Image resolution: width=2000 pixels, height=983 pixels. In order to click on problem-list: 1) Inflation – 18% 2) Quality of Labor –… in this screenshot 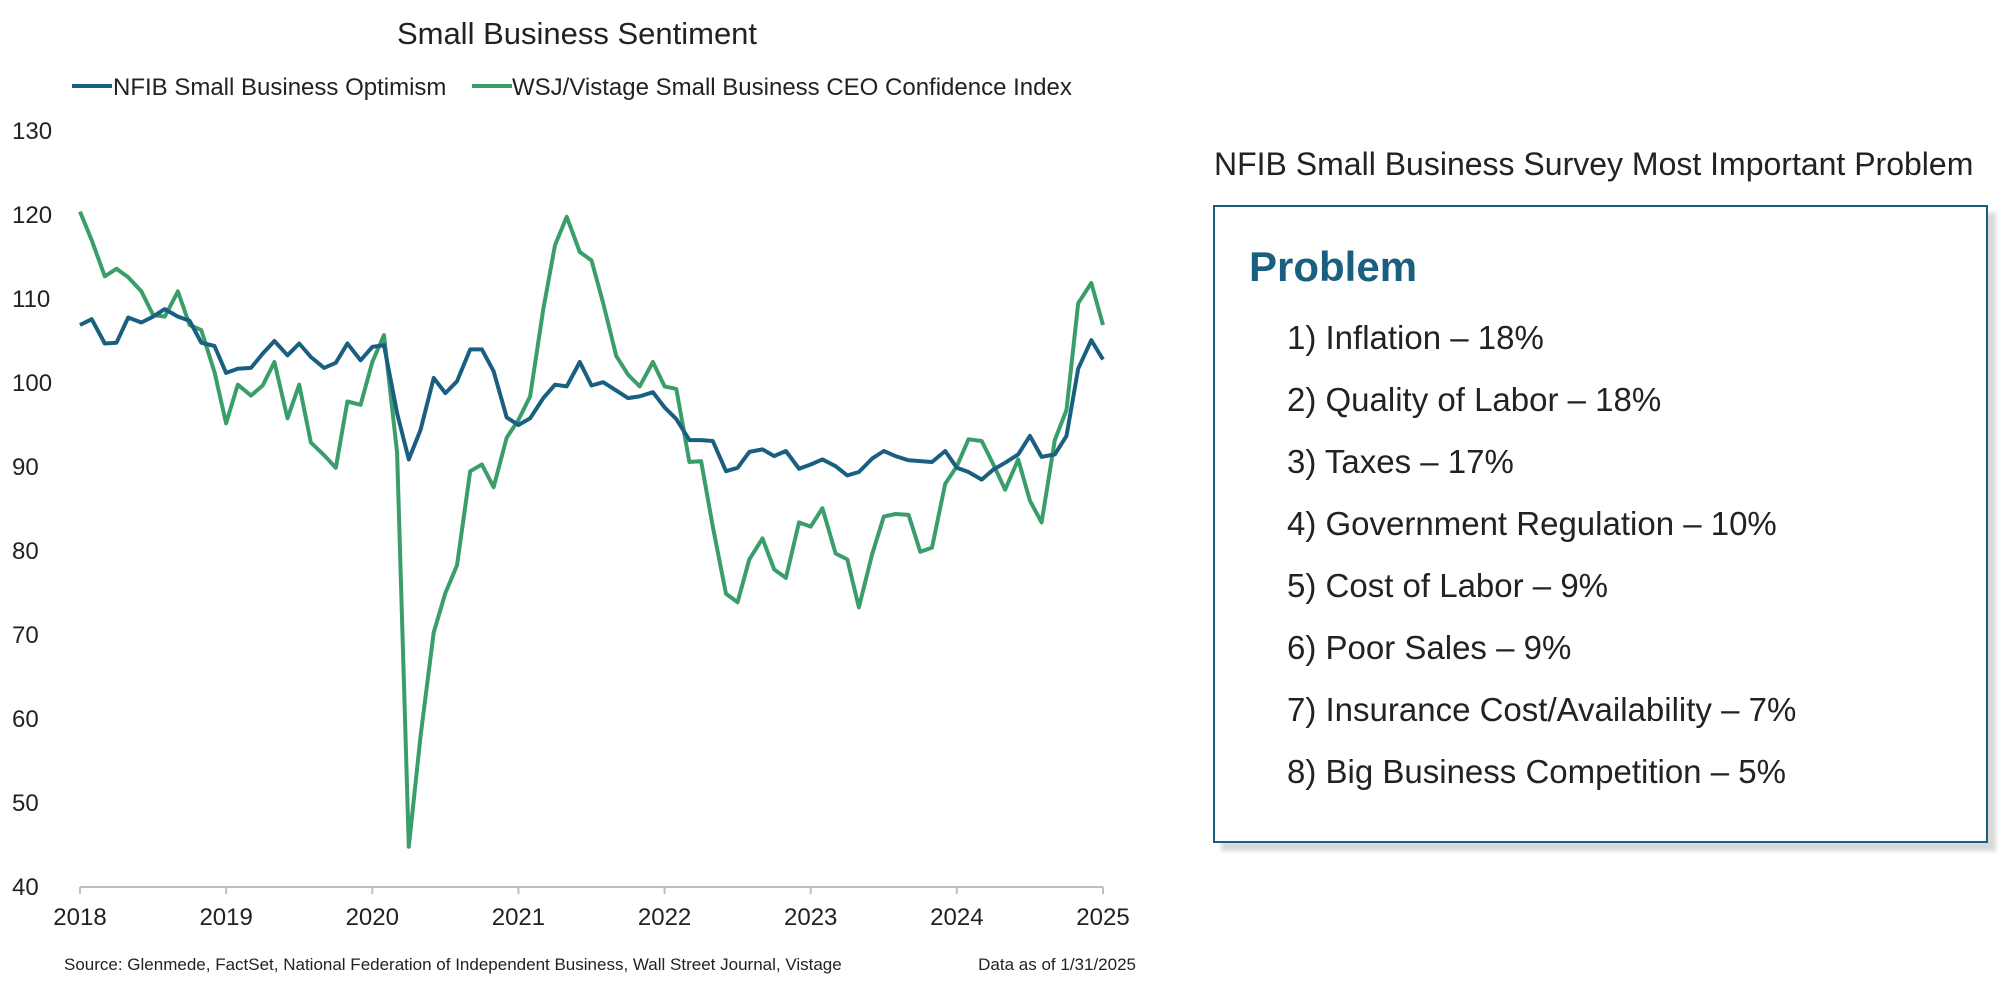, I will do `click(1541, 555)`.